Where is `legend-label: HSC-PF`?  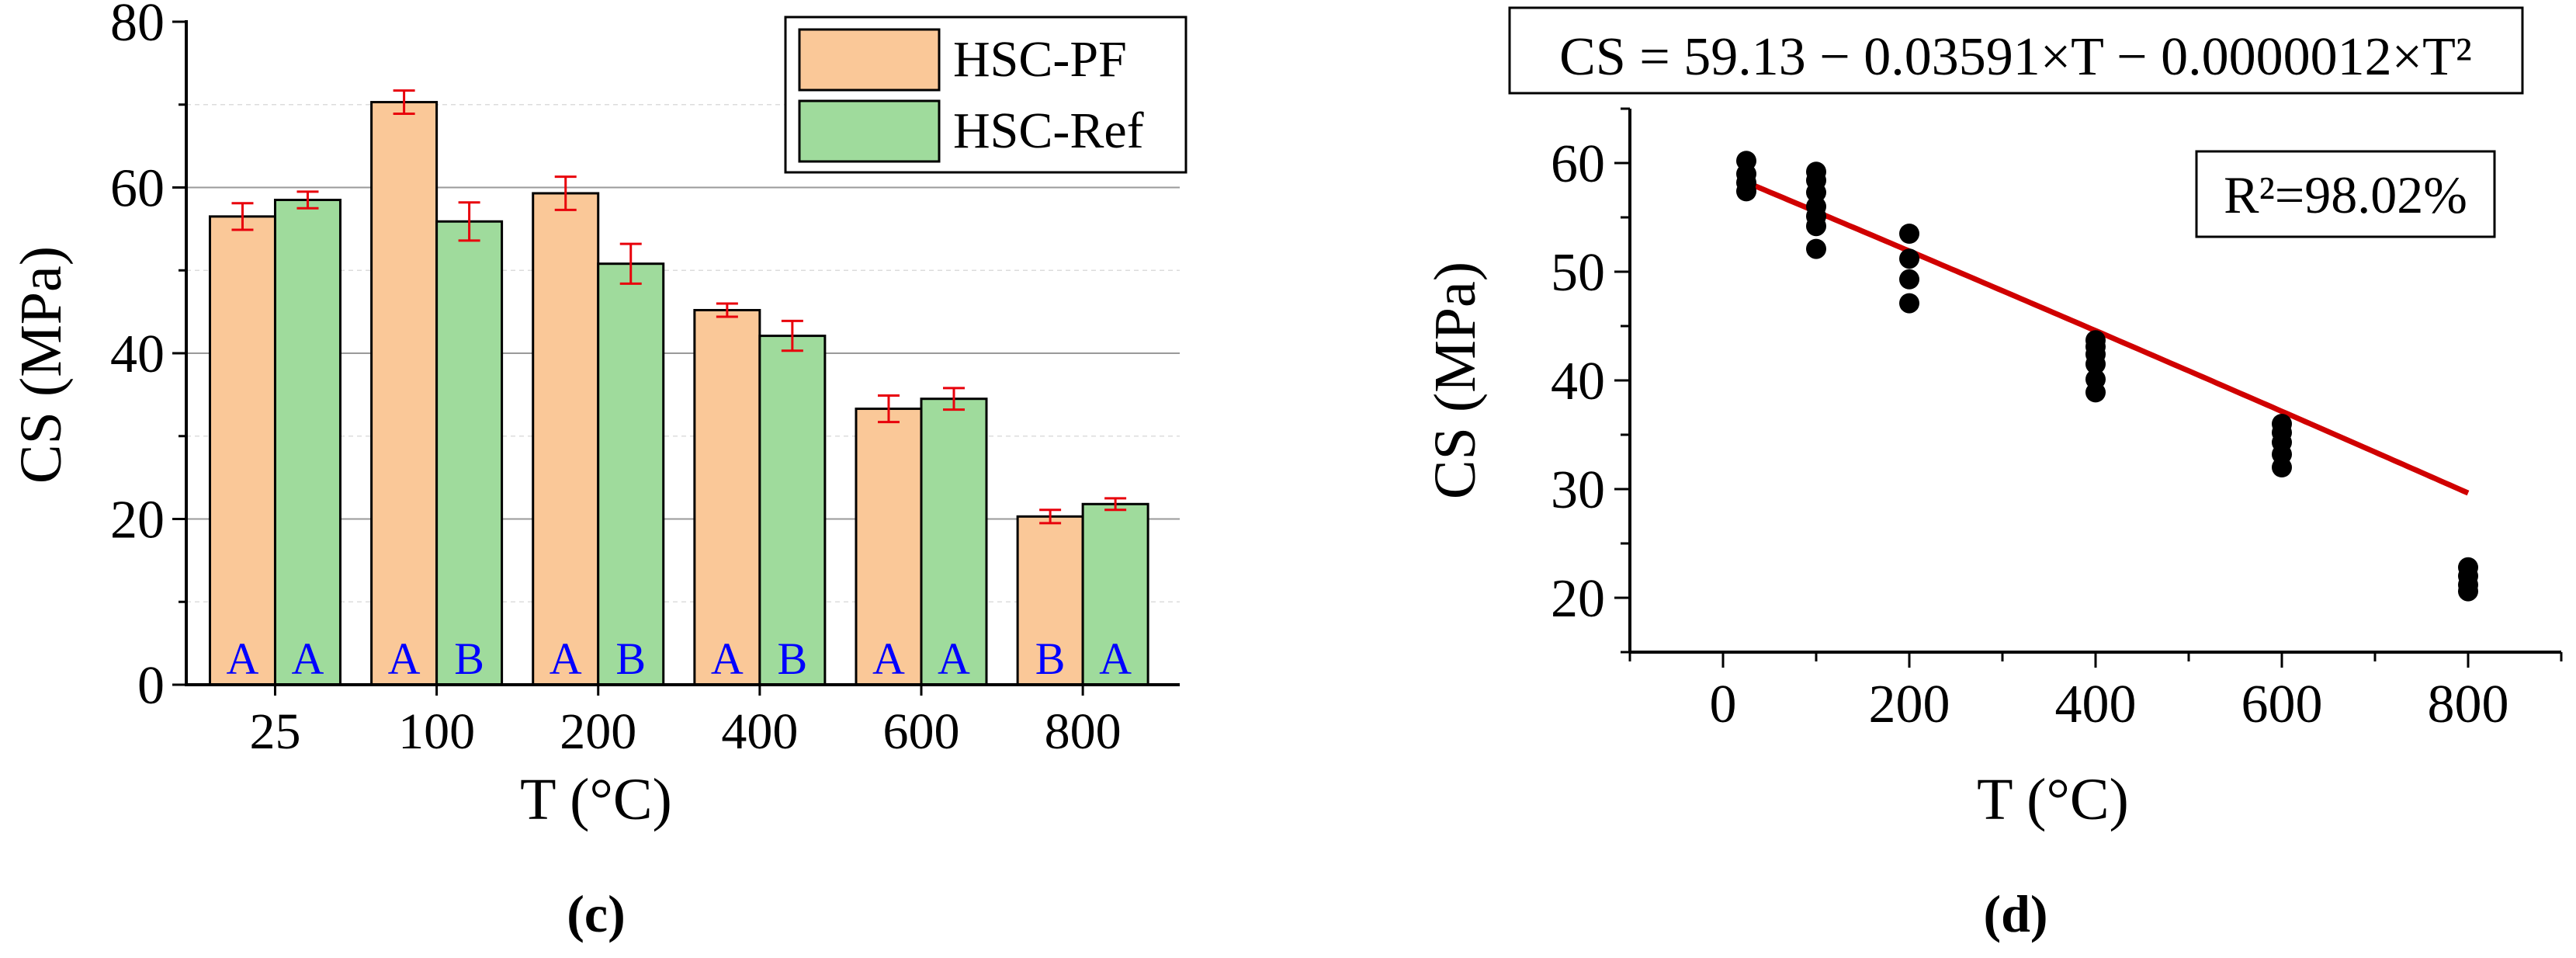
legend-label: HSC-PF is located at coordinates (1040, 59).